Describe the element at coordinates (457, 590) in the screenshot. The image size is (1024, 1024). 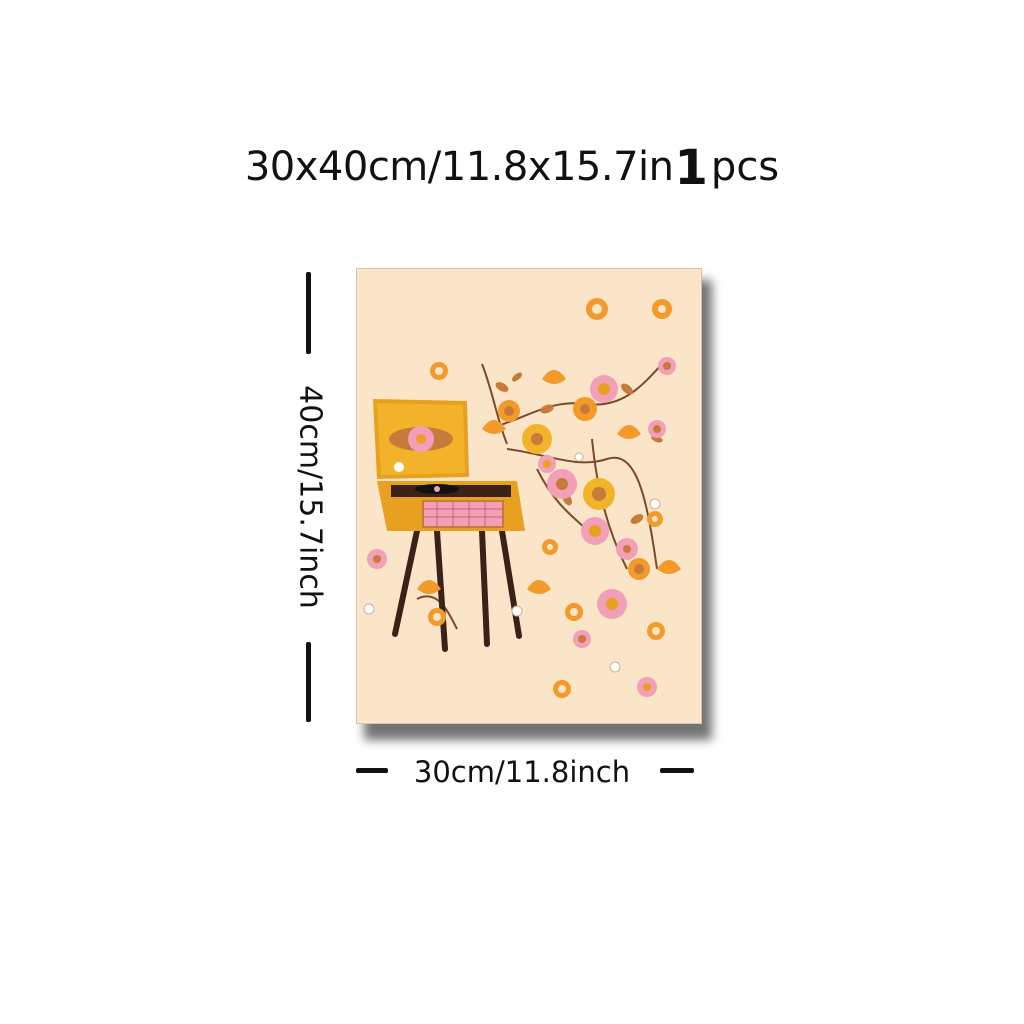
I see `player-legs` at that location.